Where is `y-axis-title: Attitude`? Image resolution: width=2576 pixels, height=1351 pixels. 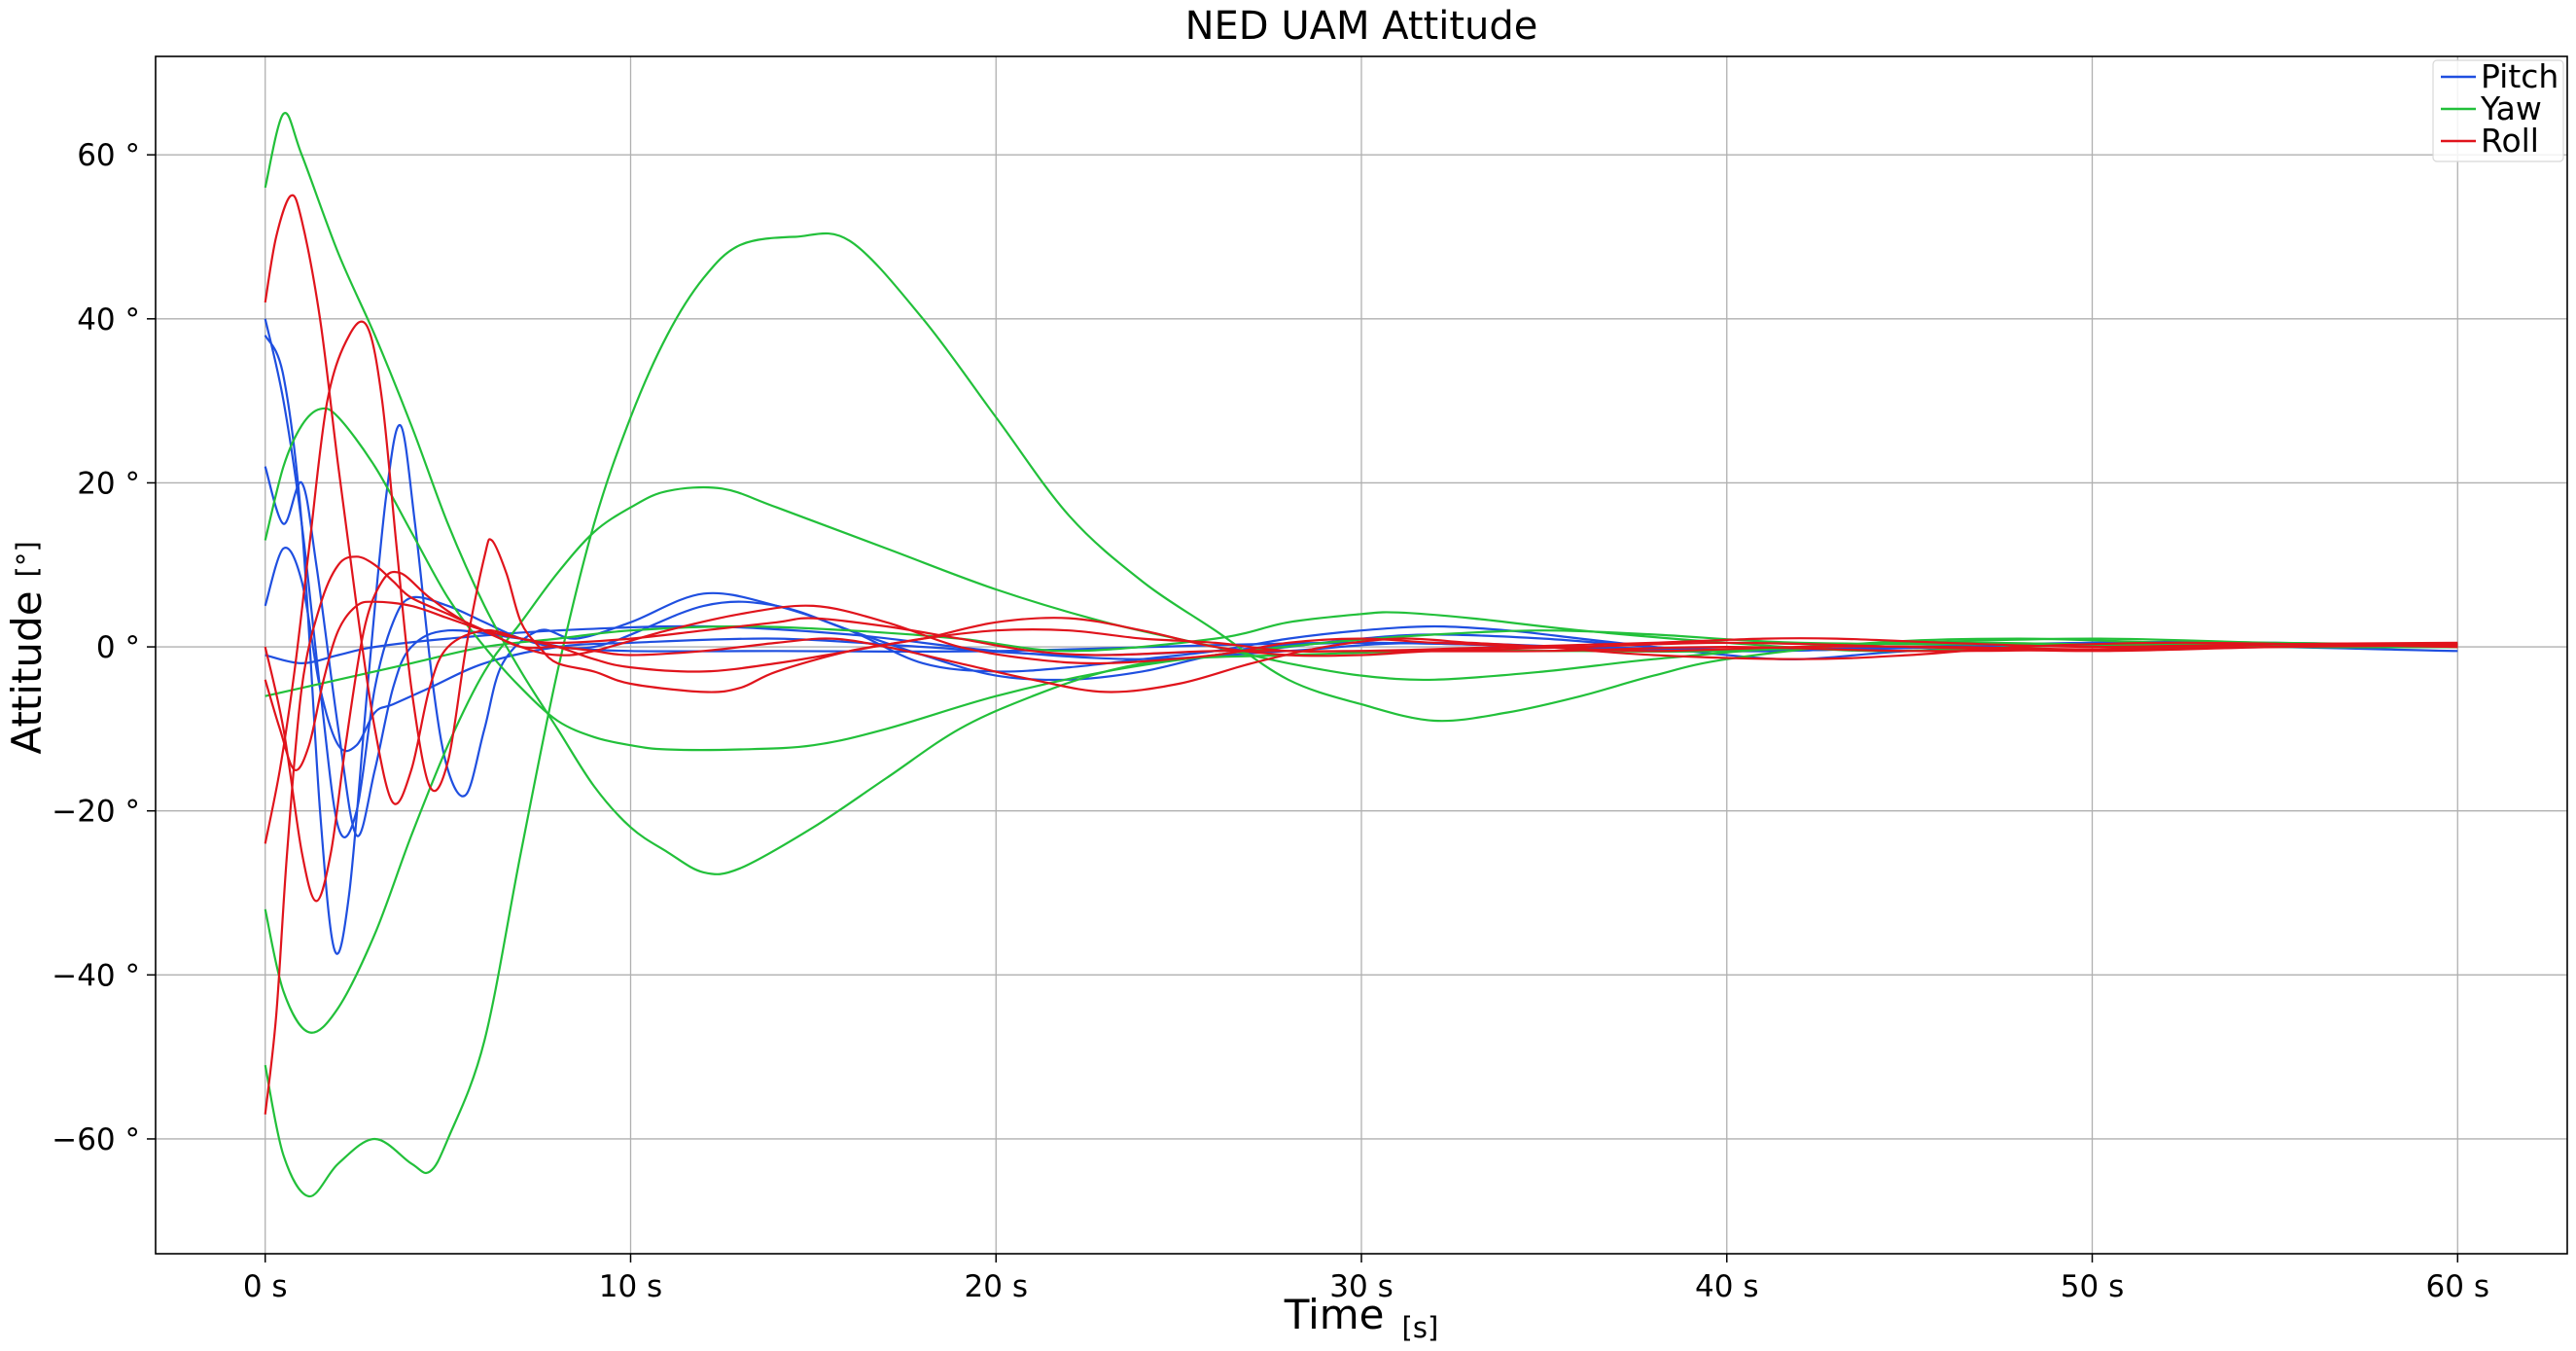 y-axis-title: Attitude is located at coordinates (27, 672).